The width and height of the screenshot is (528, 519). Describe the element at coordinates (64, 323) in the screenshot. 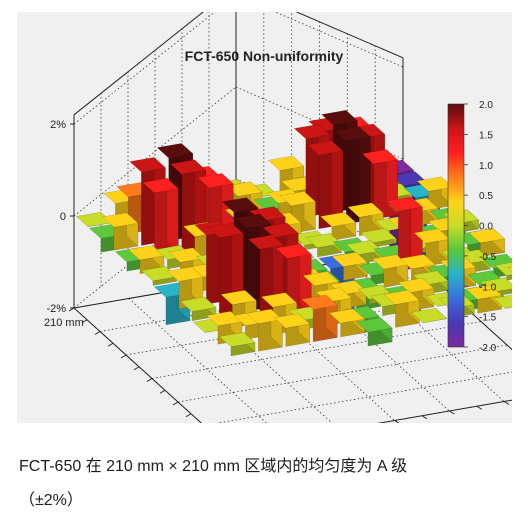

I see `x-axis-end-label: 210 mm` at that location.